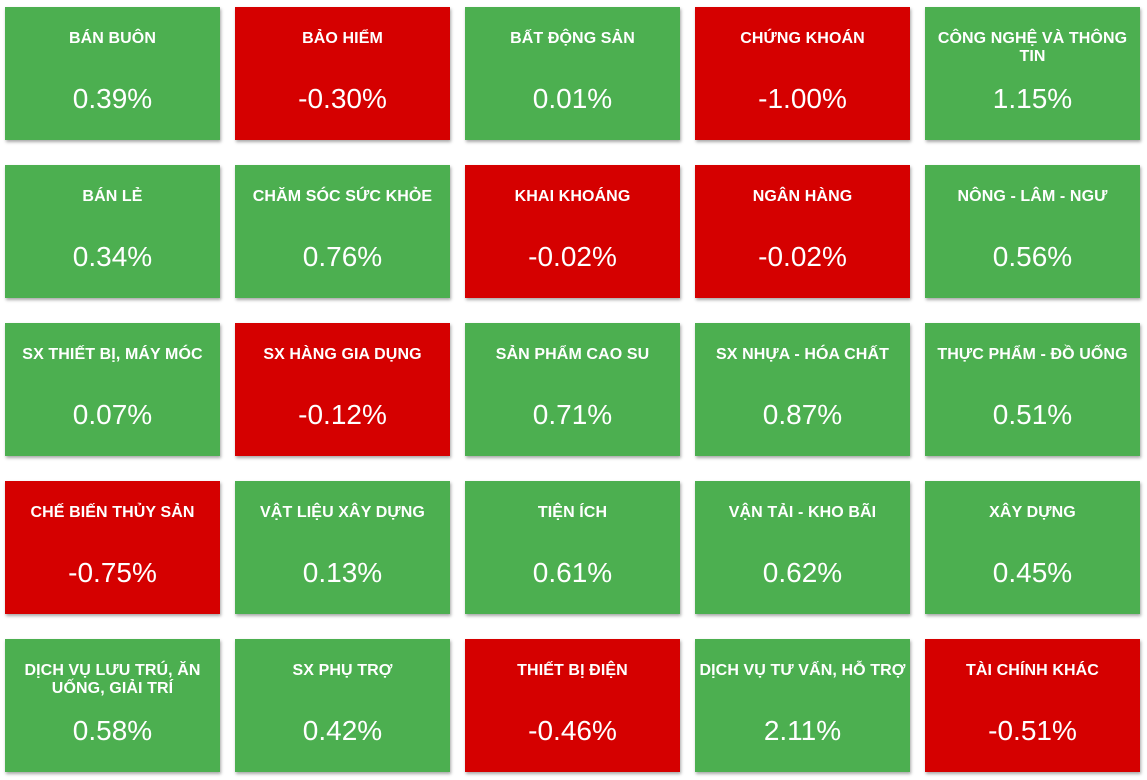 The image size is (1147, 780). Describe the element at coordinates (1032, 98) in the screenshot. I see `sector-change: 1.15%` at that location.